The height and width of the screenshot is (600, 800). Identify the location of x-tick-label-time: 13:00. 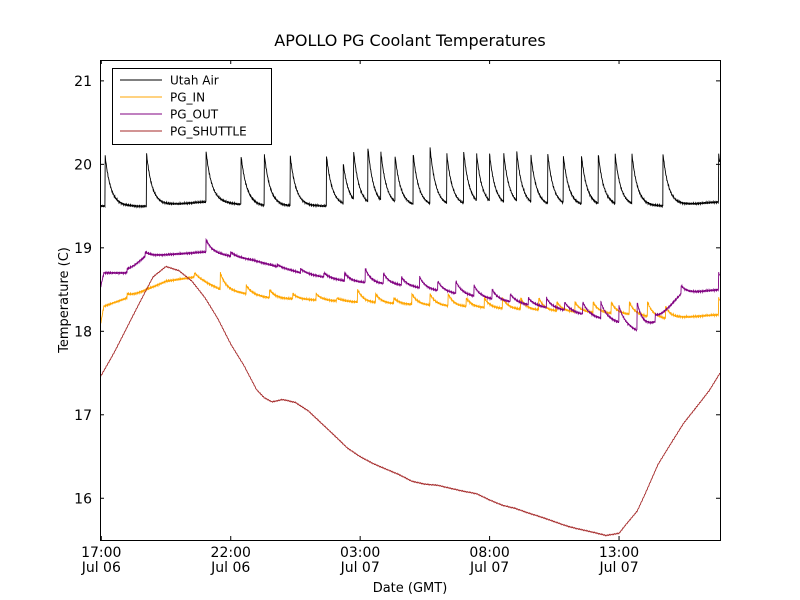
(619, 553).